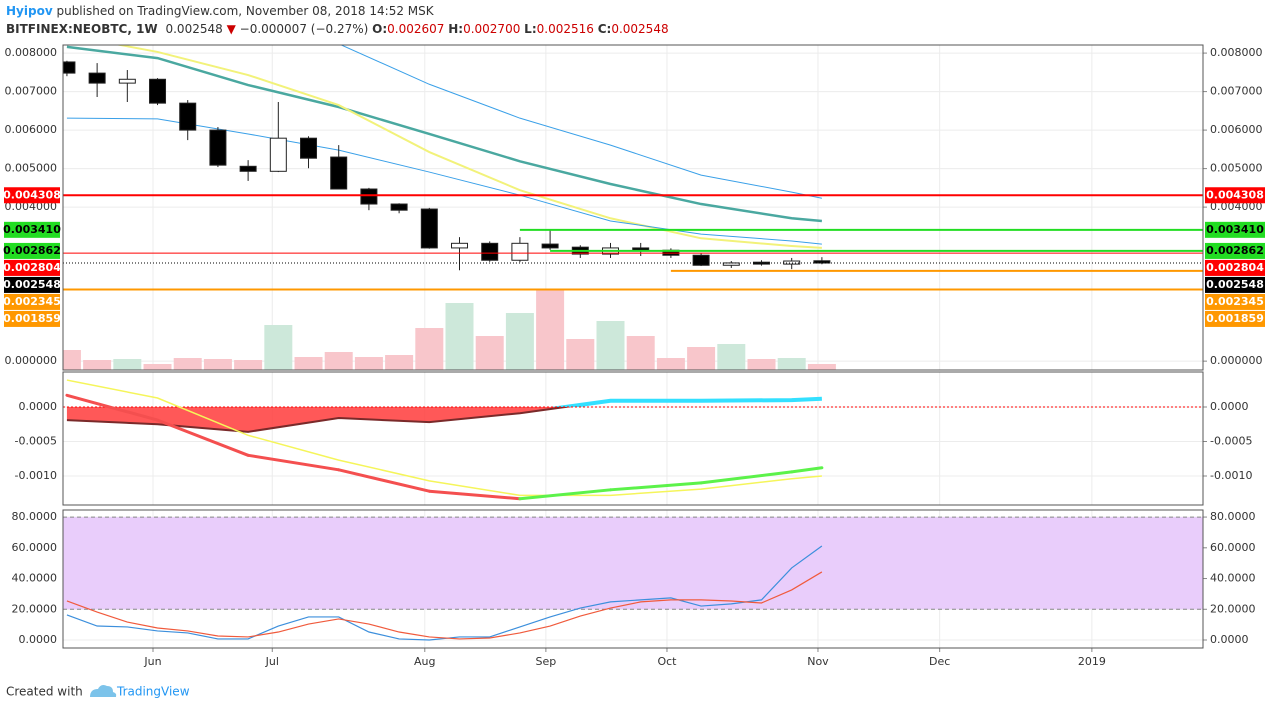  What do you see at coordinates (38, 639) in the screenshot?
I see `y-tick-label: 0.0000` at bounding box center [38, 639].